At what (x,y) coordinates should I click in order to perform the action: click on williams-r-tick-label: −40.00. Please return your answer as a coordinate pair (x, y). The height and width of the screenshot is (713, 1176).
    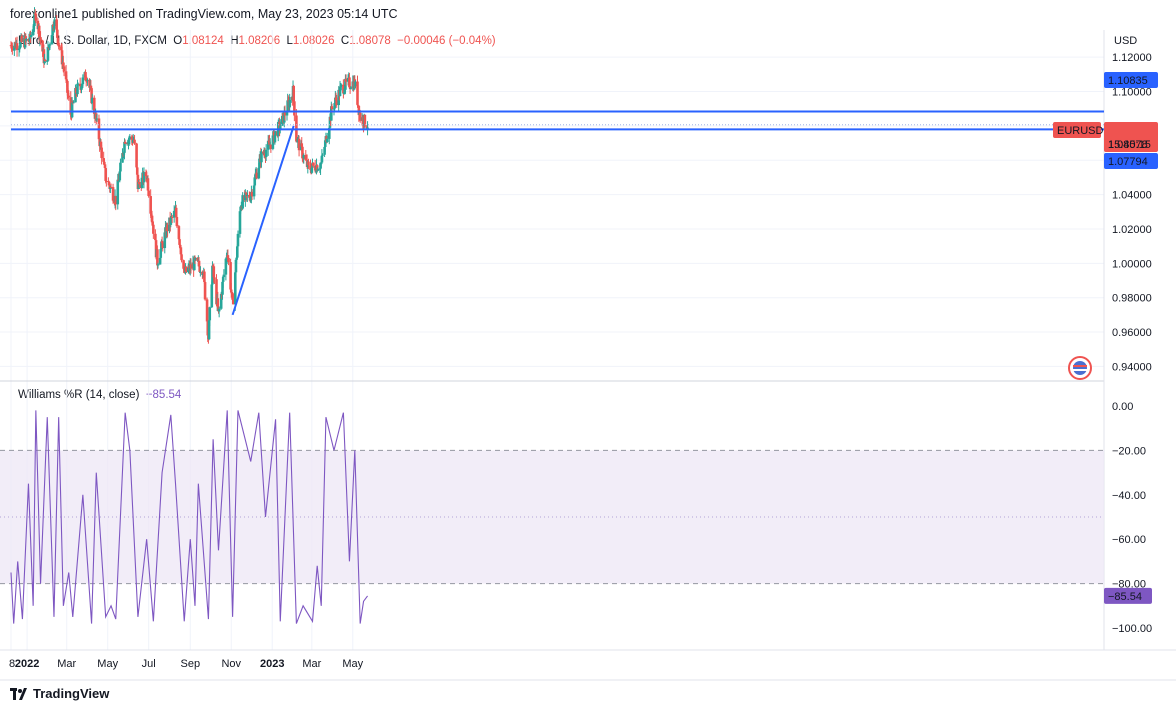
    Looking at the image, I should click on (1129, 496).